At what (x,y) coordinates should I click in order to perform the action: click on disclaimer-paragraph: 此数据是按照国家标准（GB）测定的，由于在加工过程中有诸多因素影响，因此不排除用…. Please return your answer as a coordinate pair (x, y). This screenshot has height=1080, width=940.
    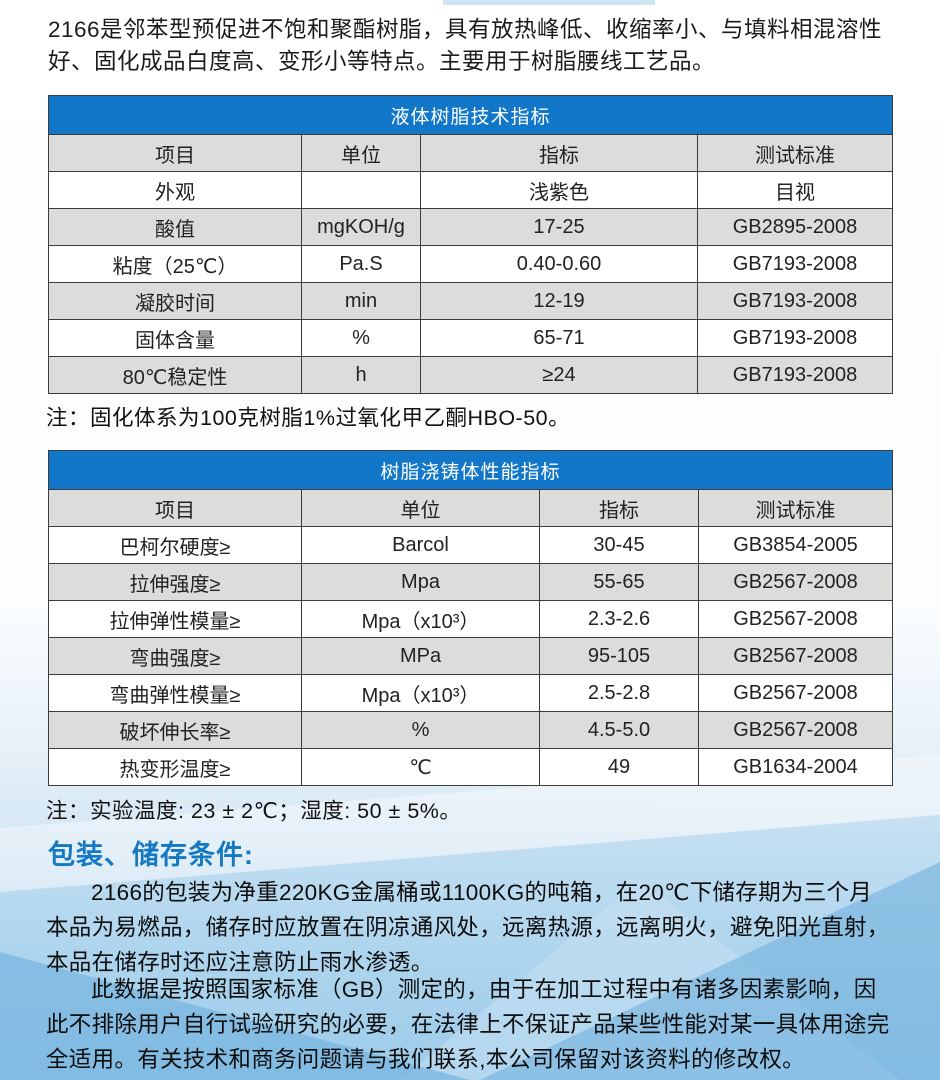
    Looking at the image, I should click on (468, 1024).